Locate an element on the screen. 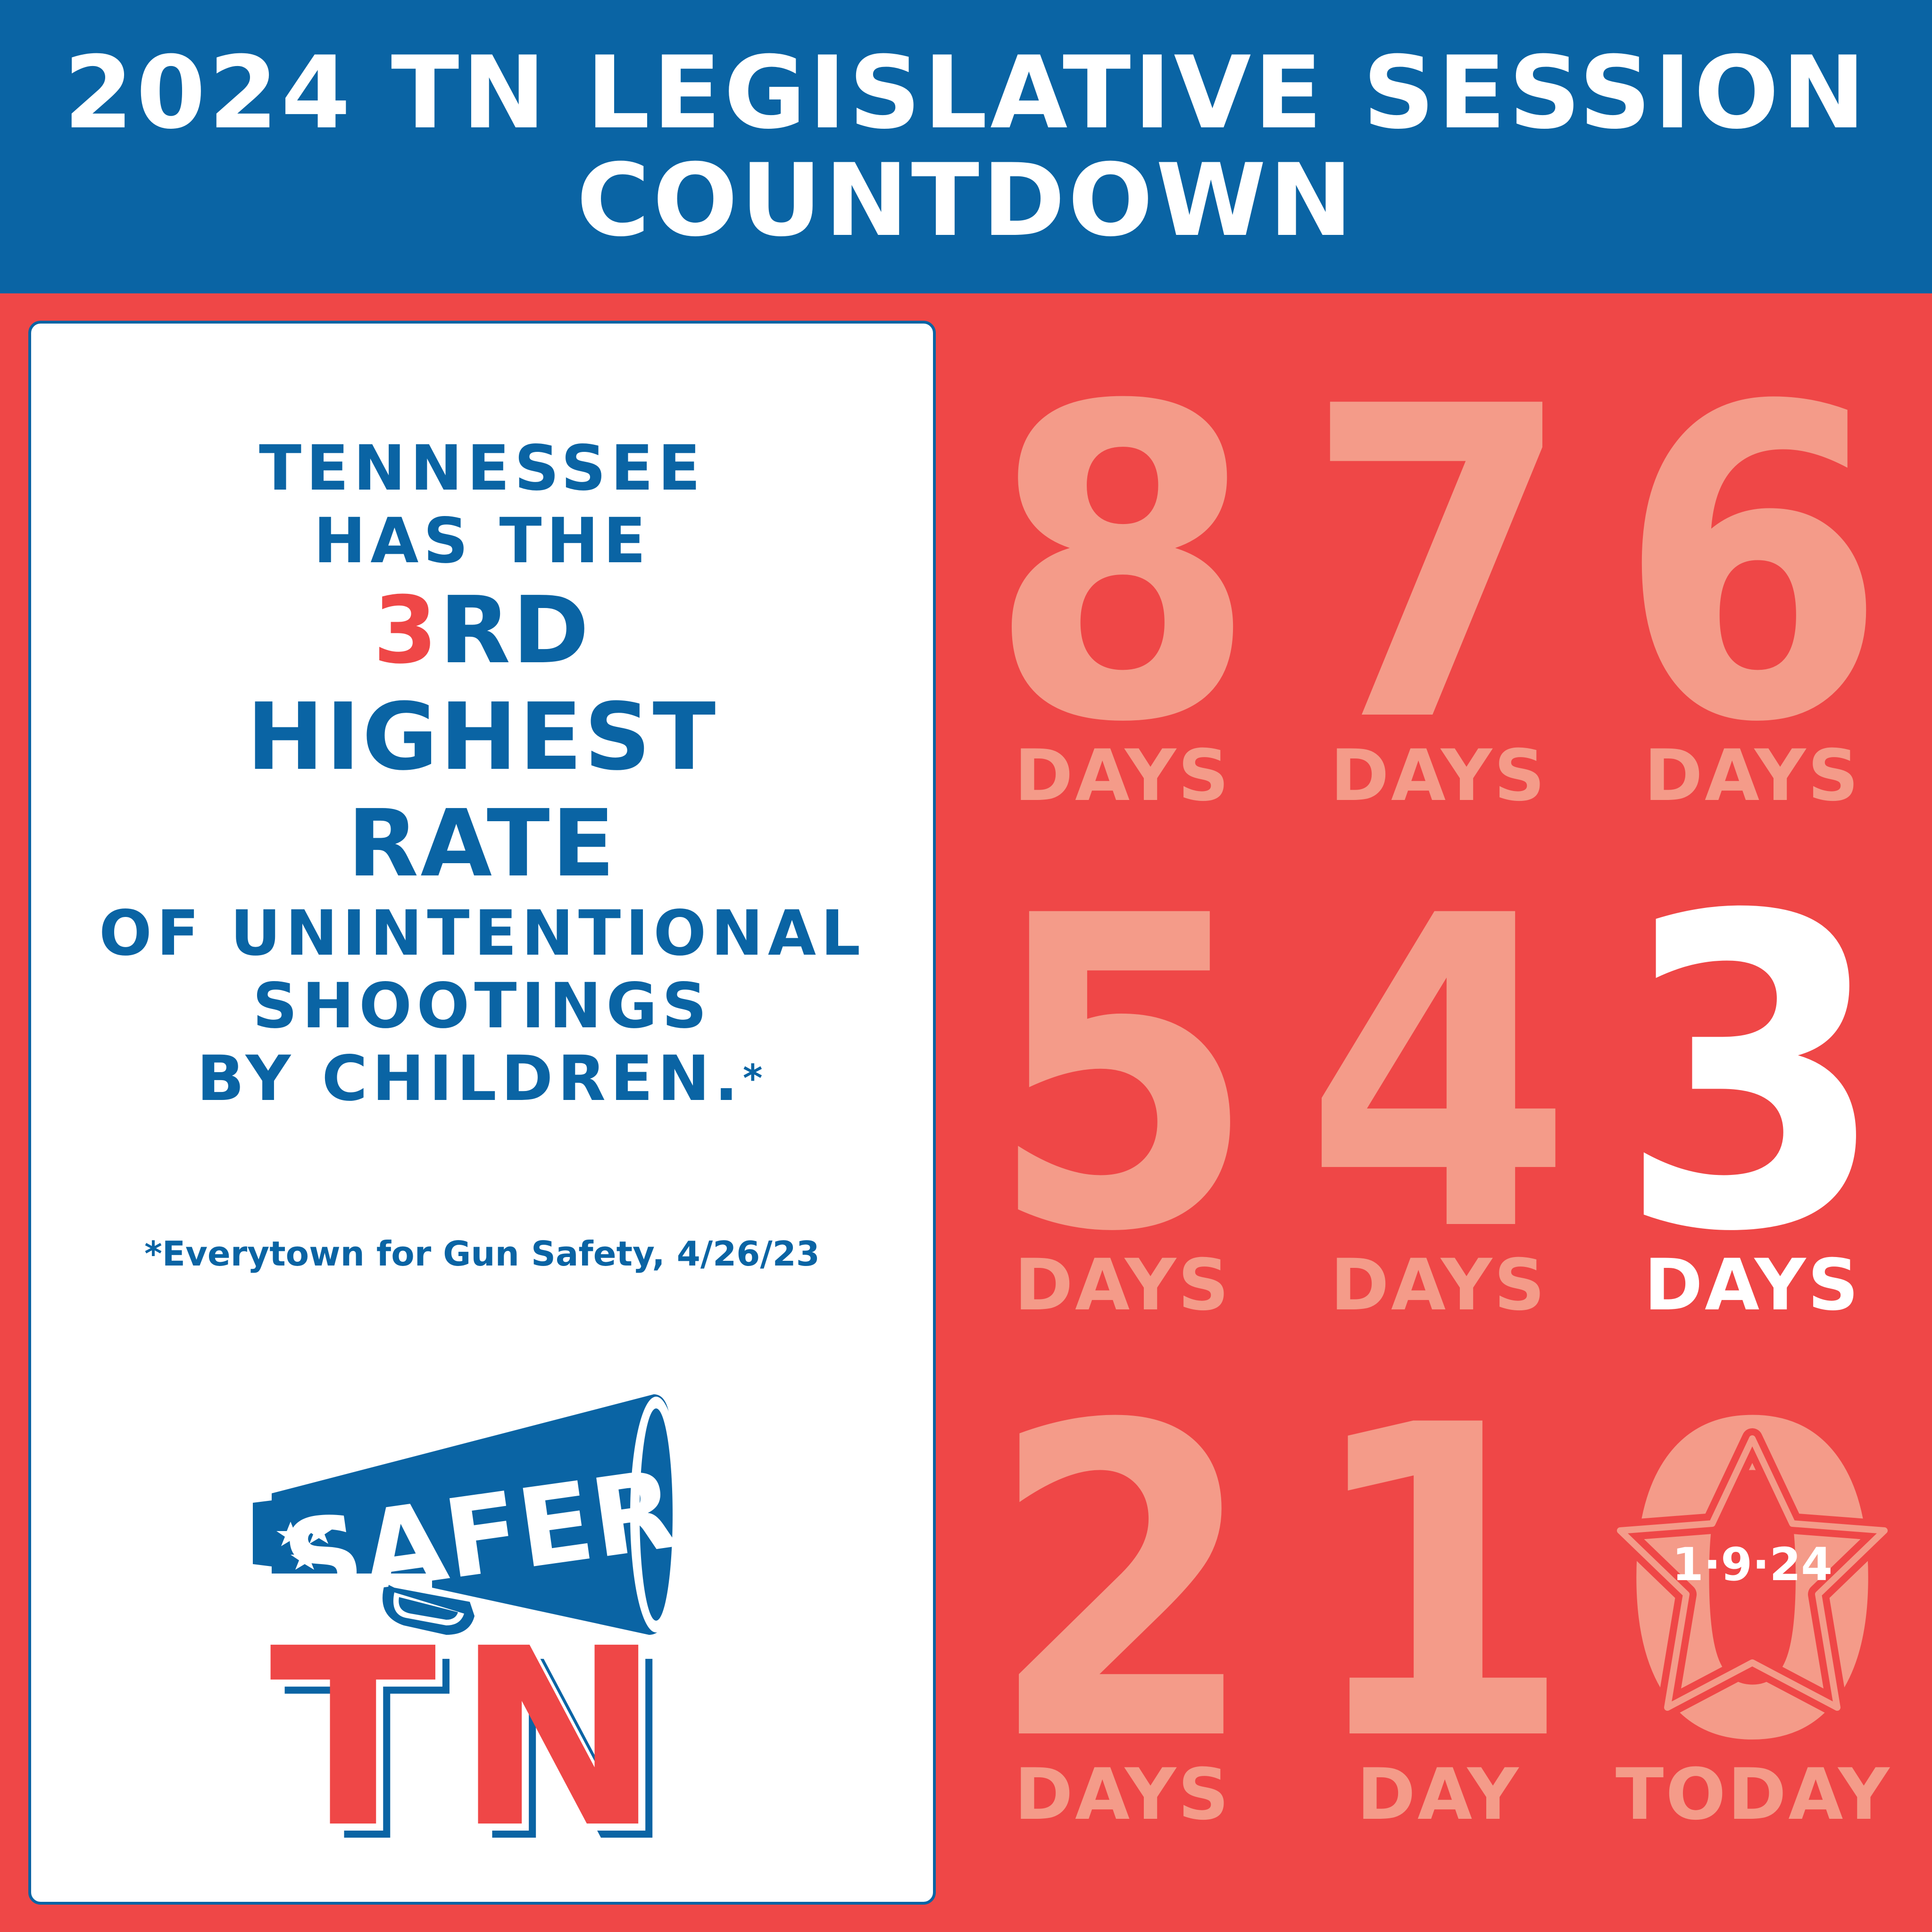  header-title-line2: COUNTDOWN is located at coordinates (966, 200).